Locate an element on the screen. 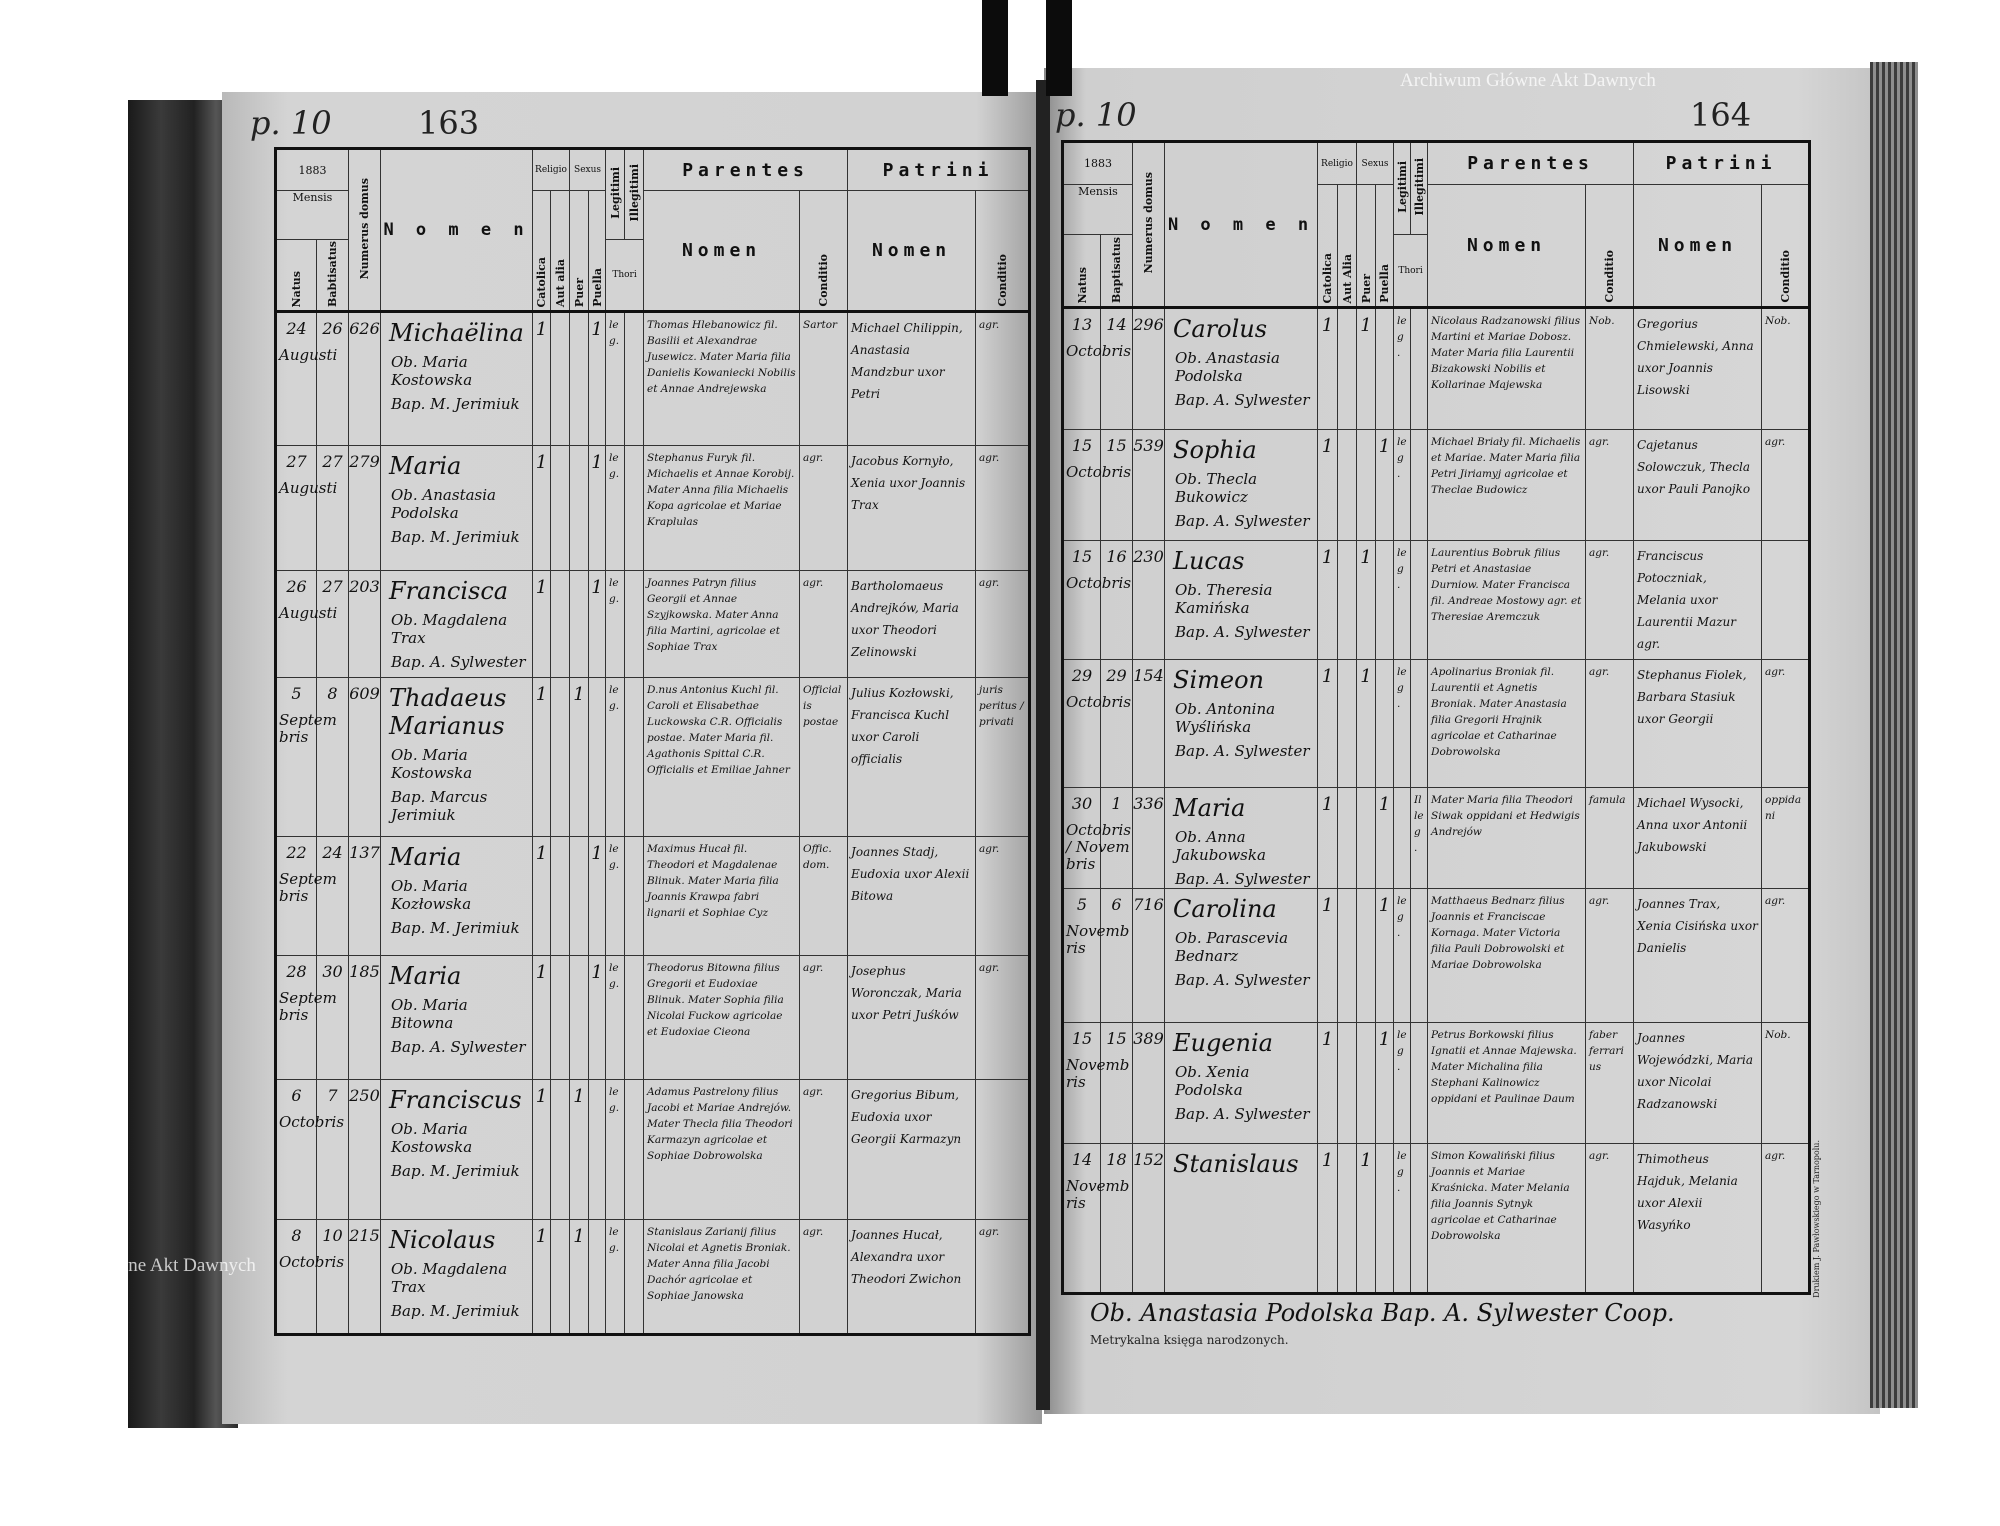  baptizer: Bap. M. Jerimiuk is located at coordinates (455, 928).